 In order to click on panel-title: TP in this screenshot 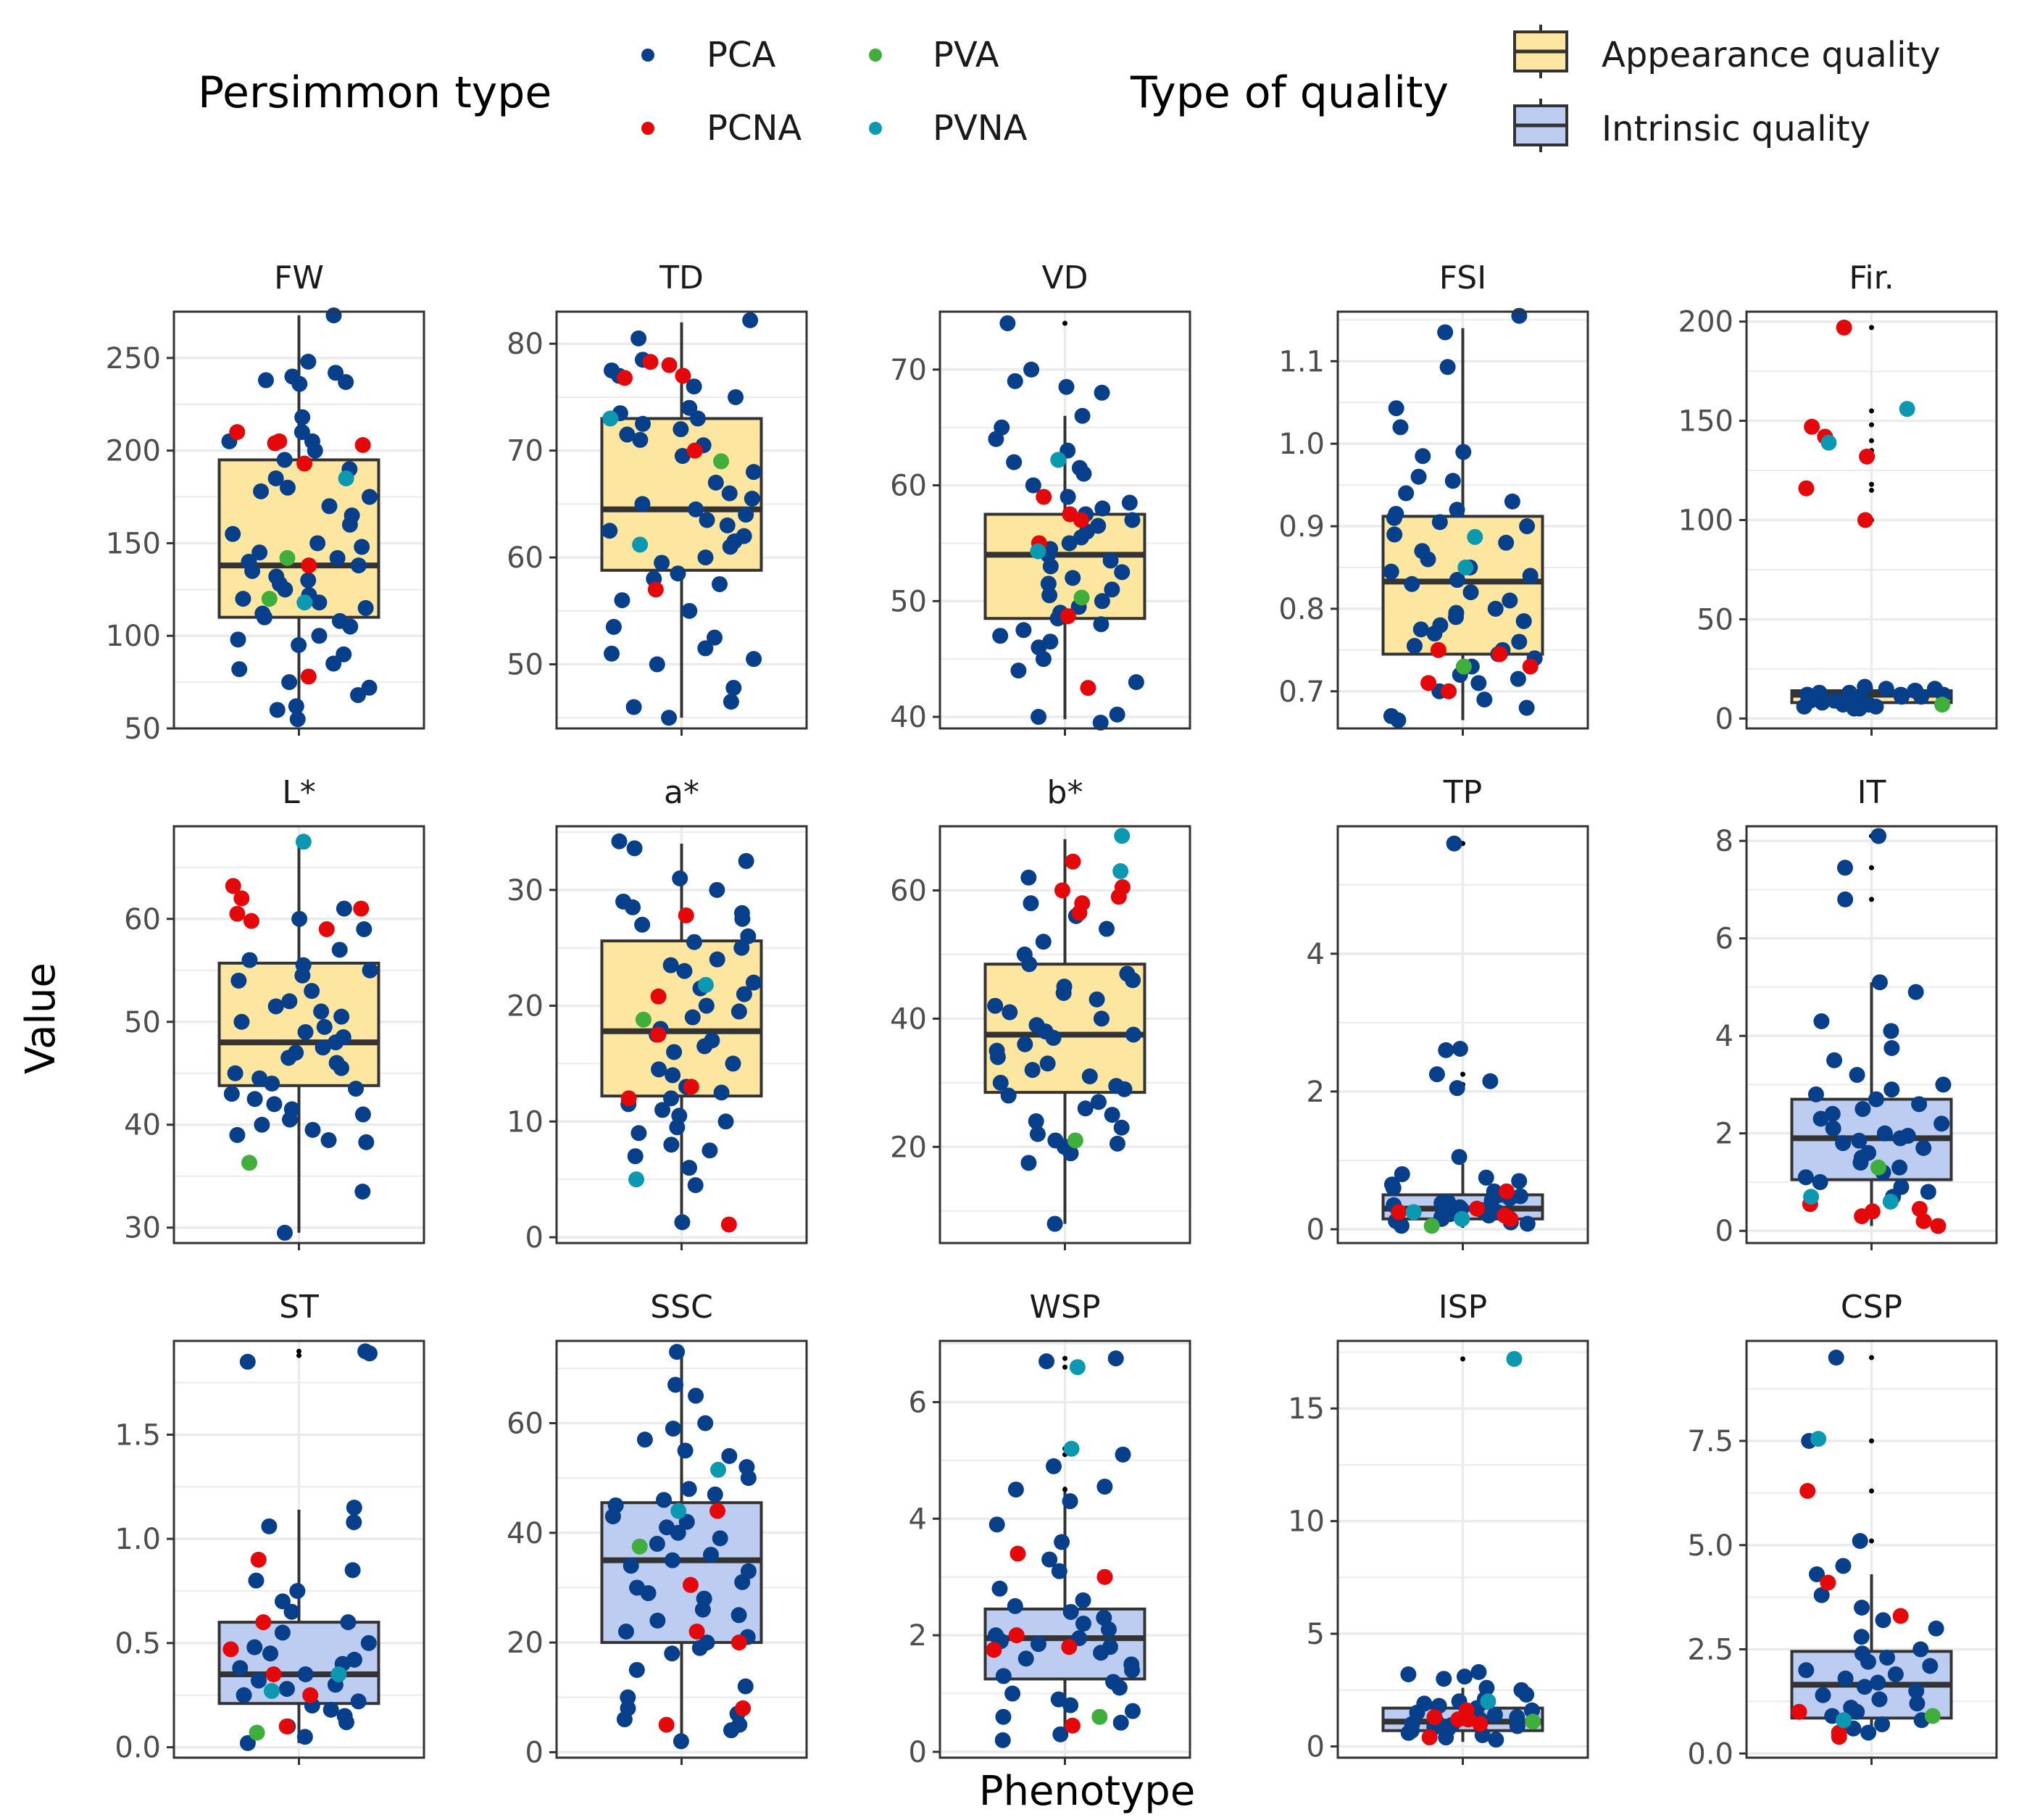, I will do `click(1462, 792)`.